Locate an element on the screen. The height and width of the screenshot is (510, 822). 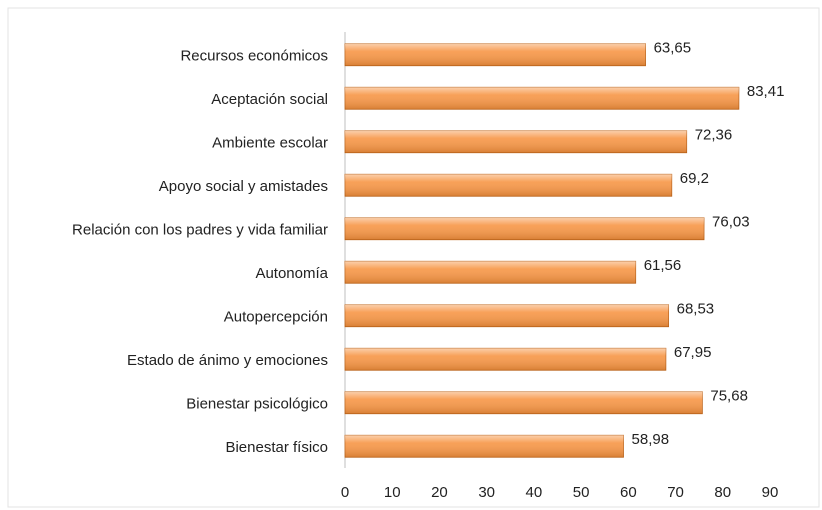
y-tick-label: Ambiente escolar is located at coordinates (270, 143).